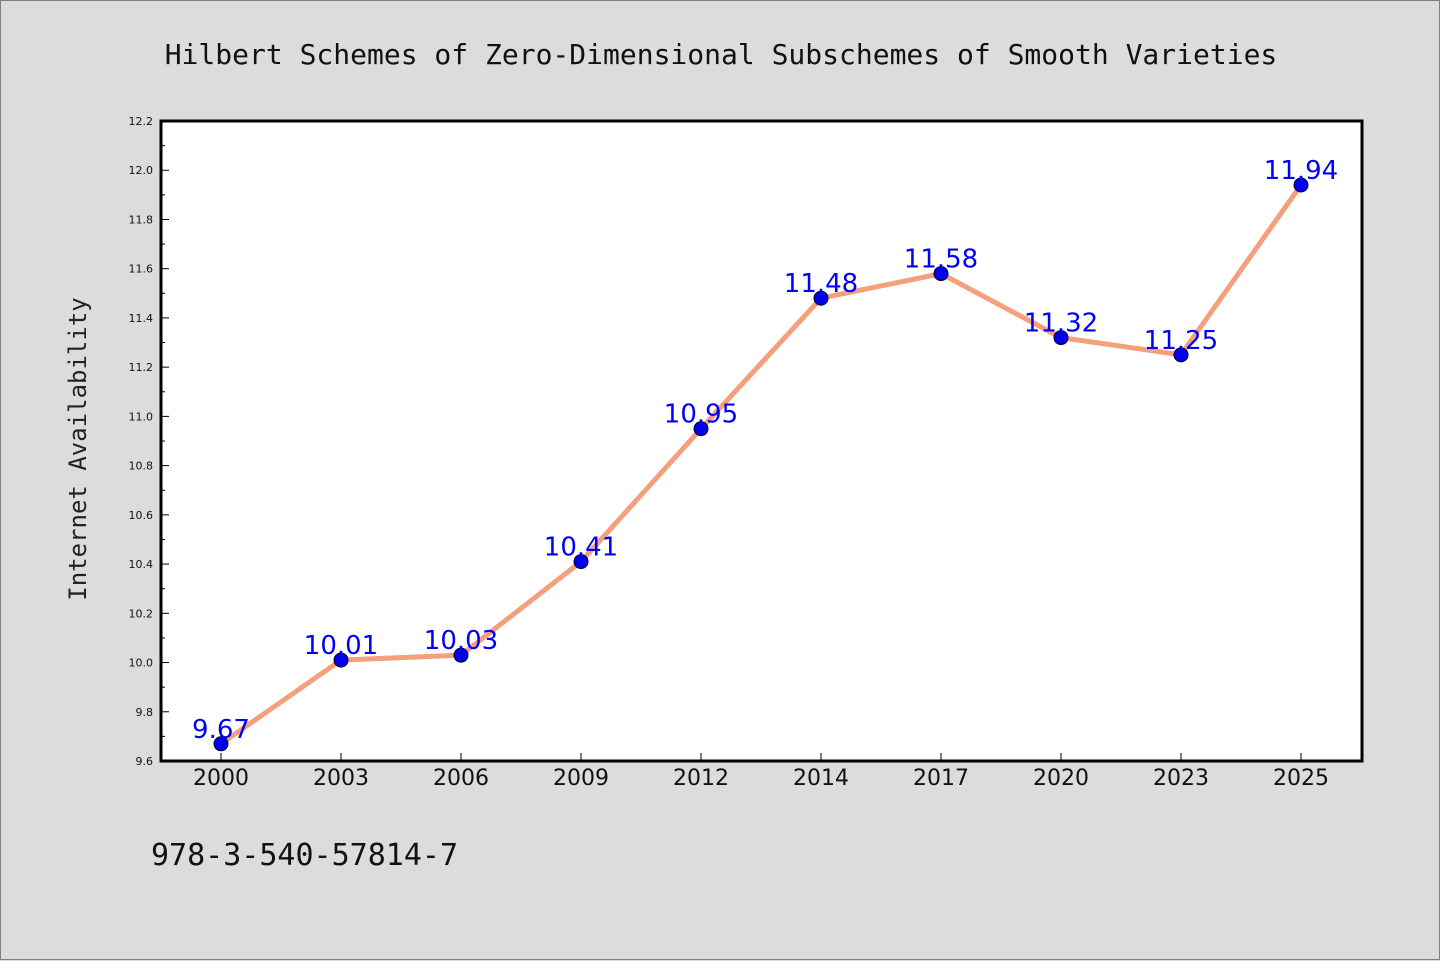  Describe the element at coordinates (341, 646) in the screenshot. I see `data-label: 10.01` at that location.